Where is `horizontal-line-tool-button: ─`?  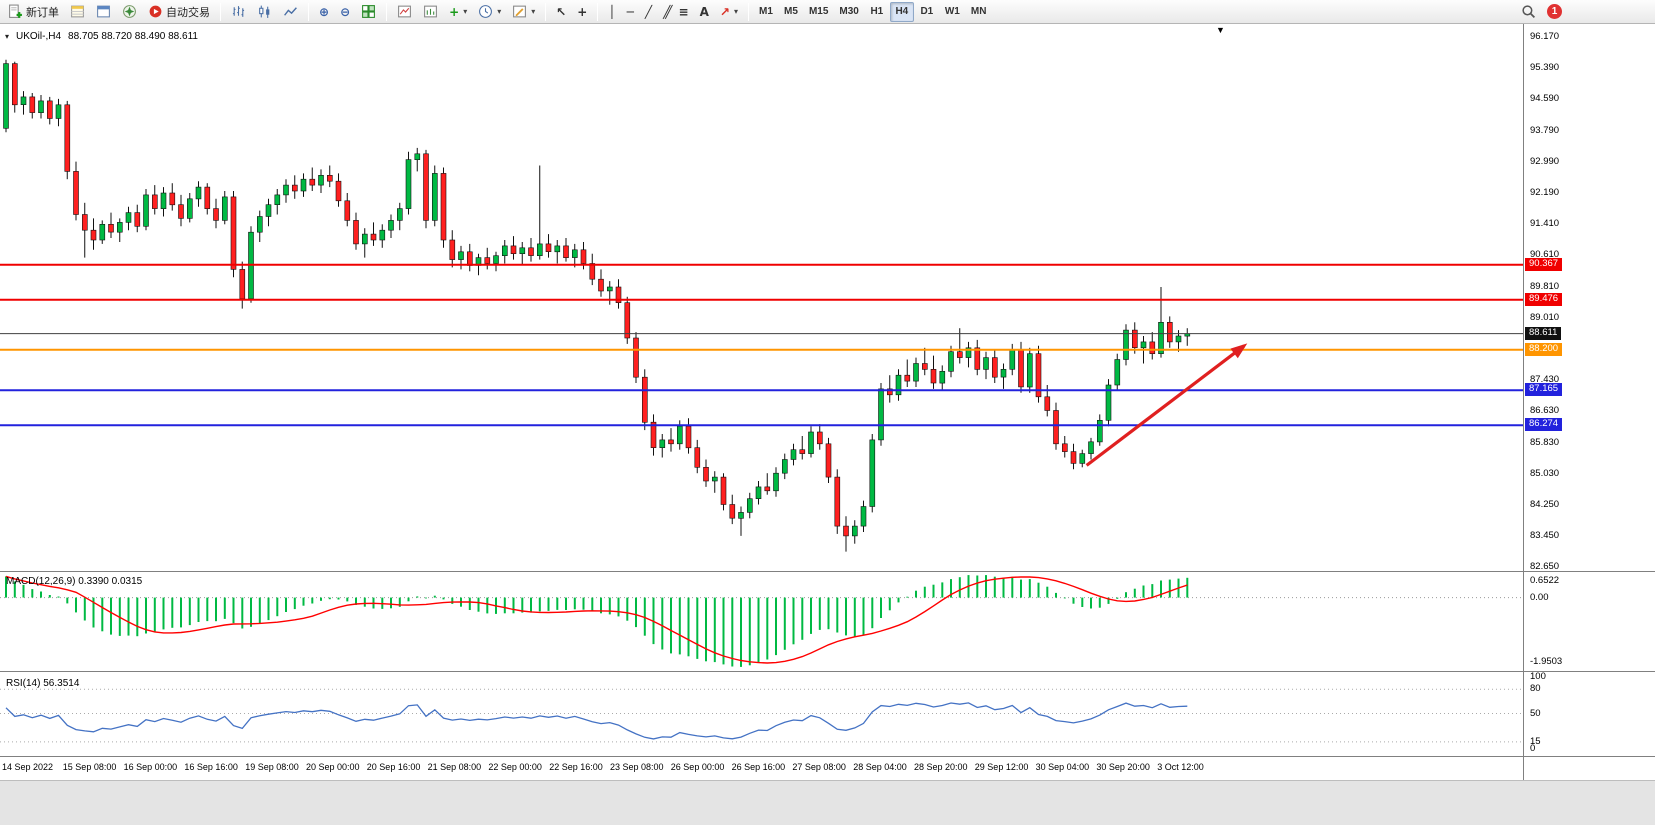 horizontal-line-tool-button: ─ is located at coordinates (630, 11).